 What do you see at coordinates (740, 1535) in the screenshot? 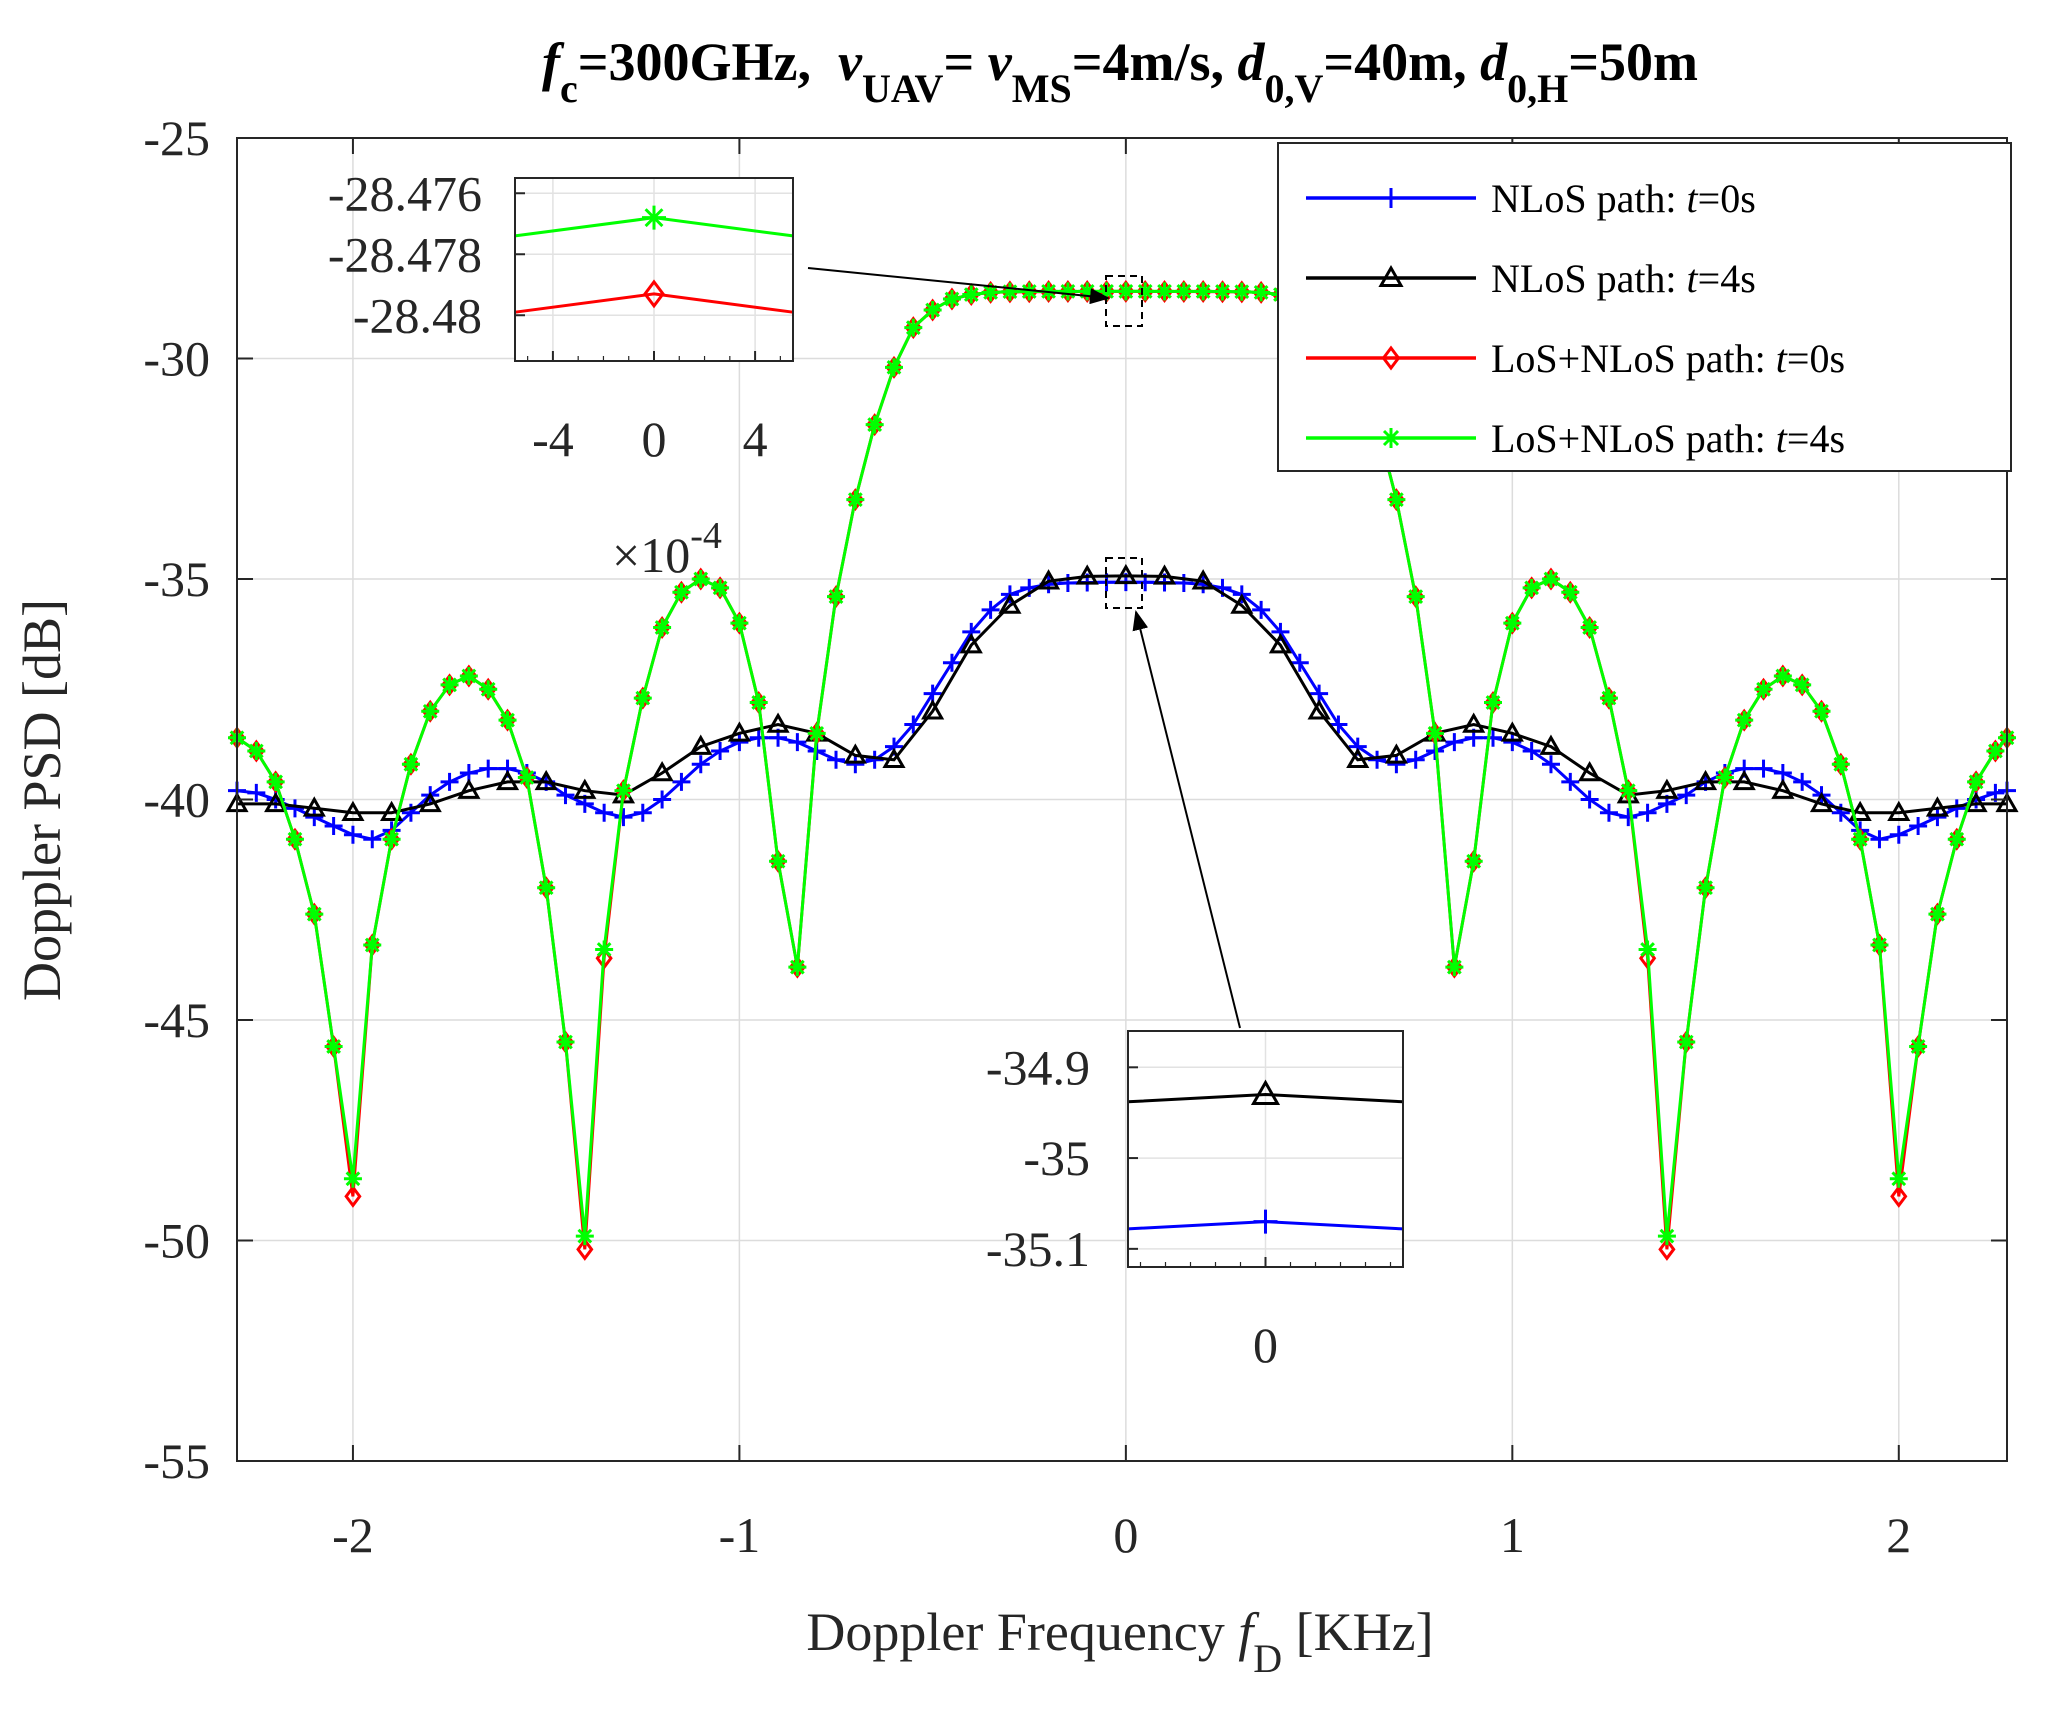
I see `x-tick-label: -1` at bounding box center [740, 1535].